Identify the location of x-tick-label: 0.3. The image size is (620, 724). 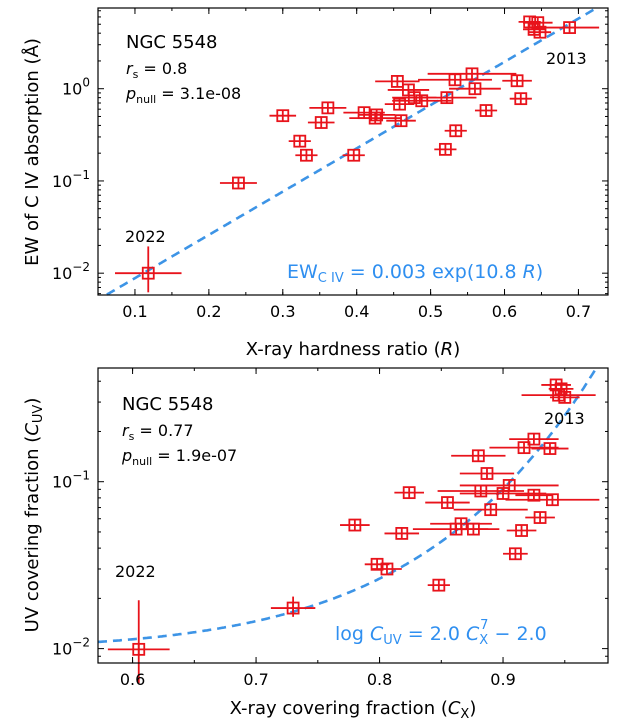
(282, 311).